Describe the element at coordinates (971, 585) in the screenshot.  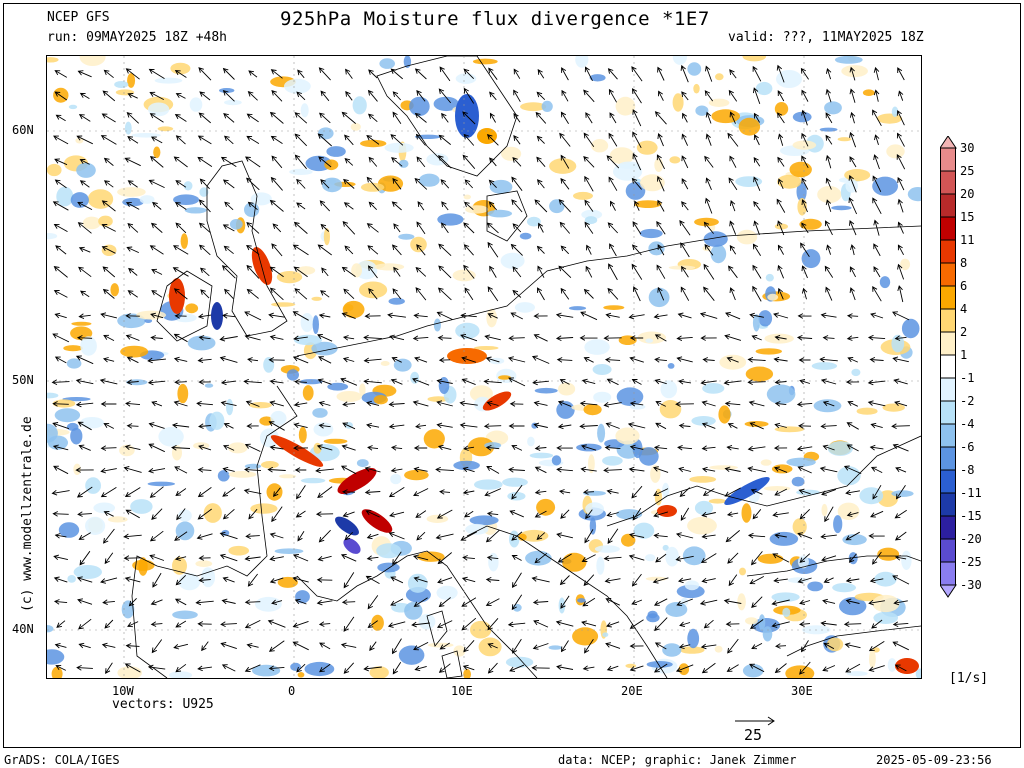
I see `legend-label: -30` at that location.